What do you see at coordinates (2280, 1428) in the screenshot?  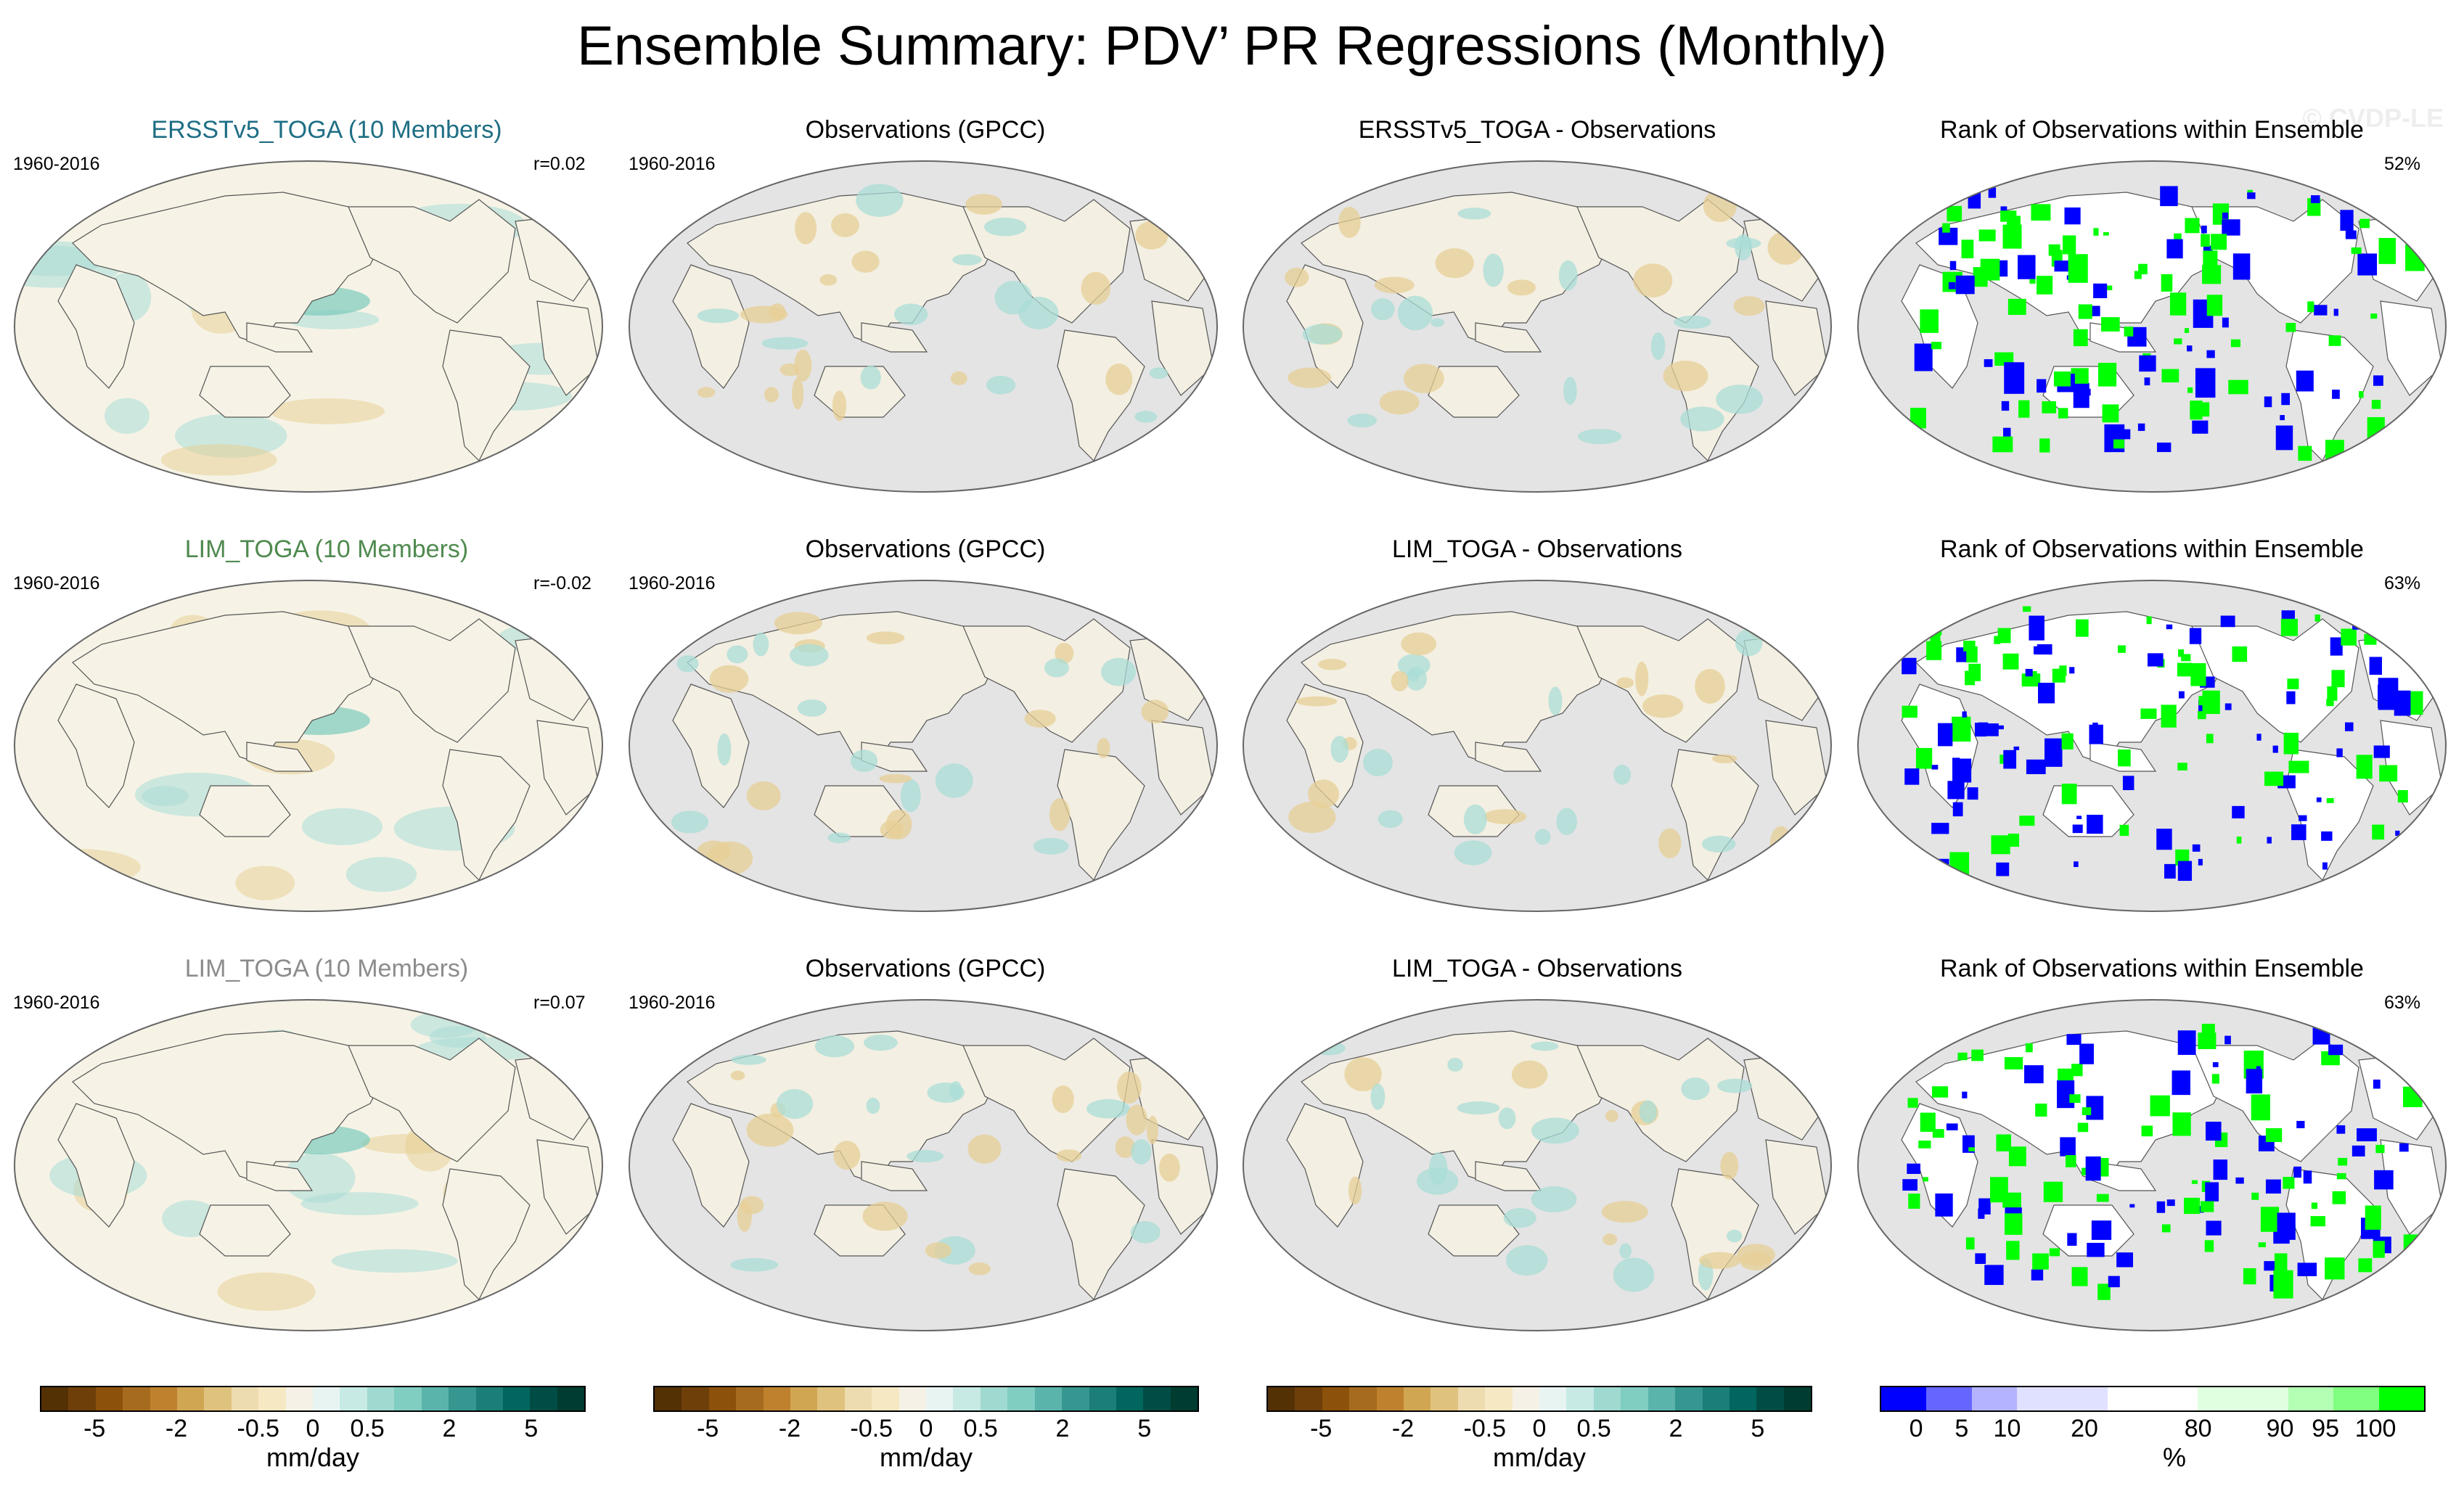 I see `colorbar-tick-label: 90` at bounding box center [2280, 1428].